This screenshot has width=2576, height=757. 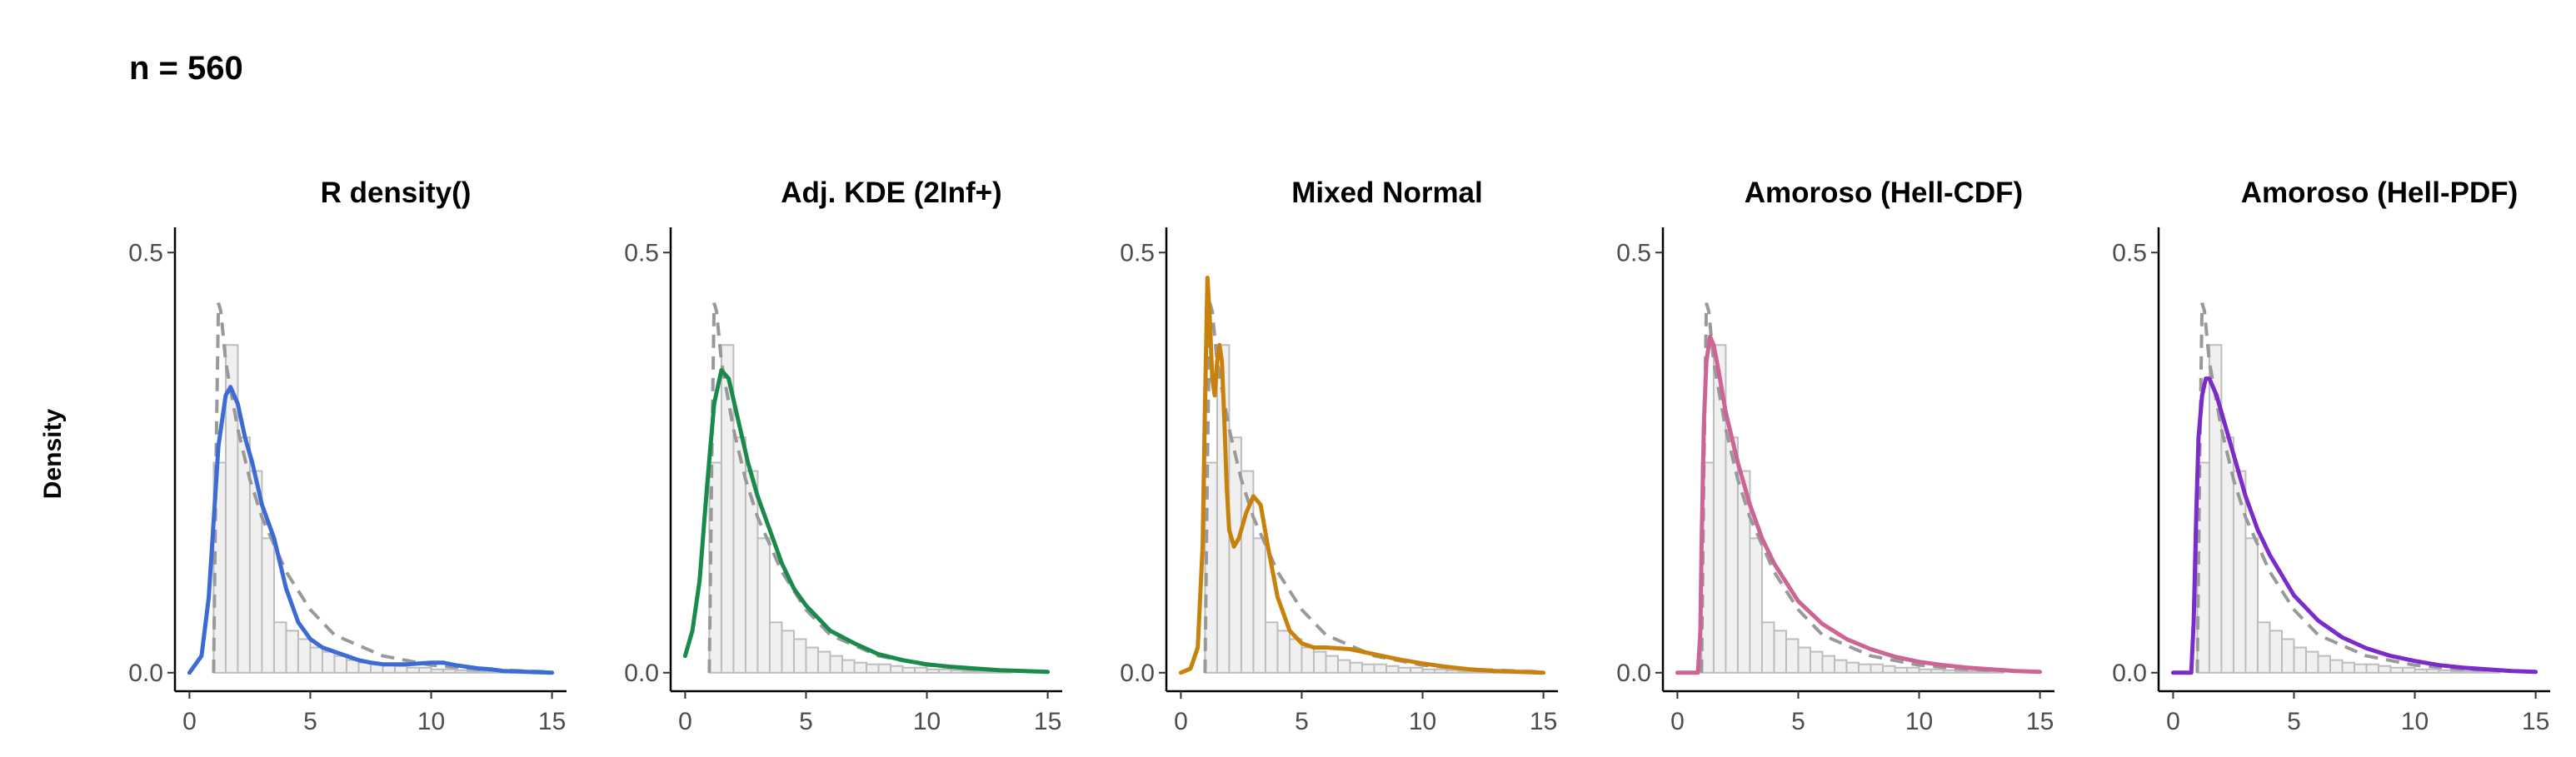 I want to click on chart-panel: R density() 0 5 10 15 0.0 0.5, so click(x=347, y=456).